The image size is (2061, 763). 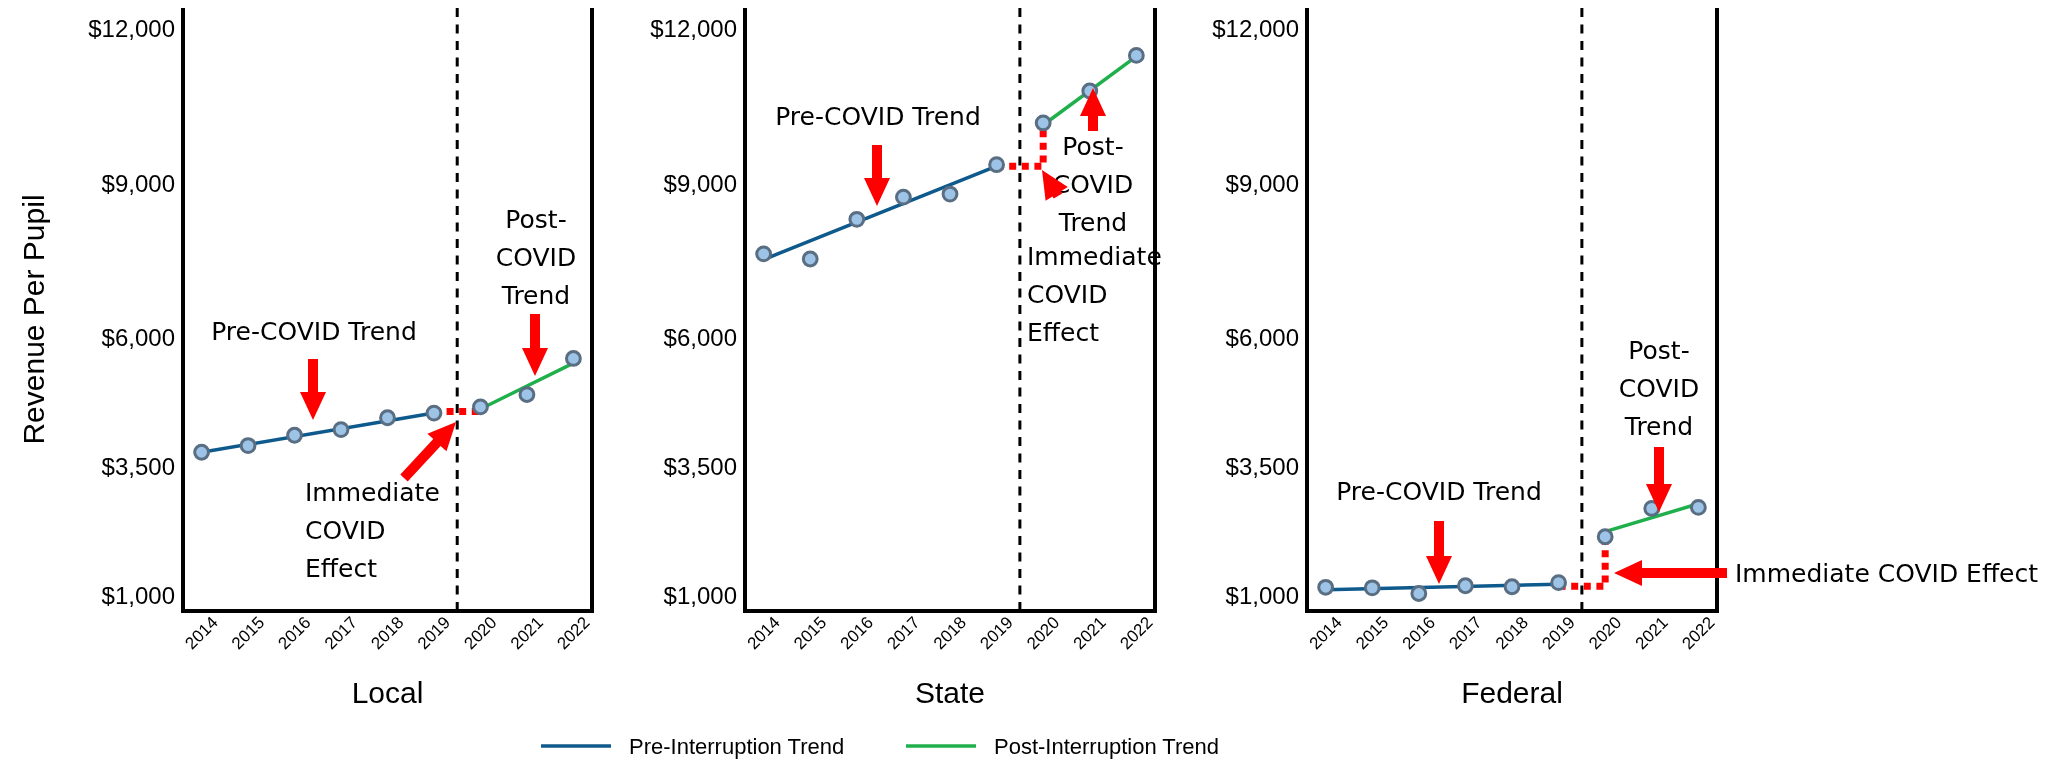 What do you see at coordinates (737, 746) in the screenshot?
I see `legend-label: Pre-Interruption Trend` at bounding box center [737, 746].